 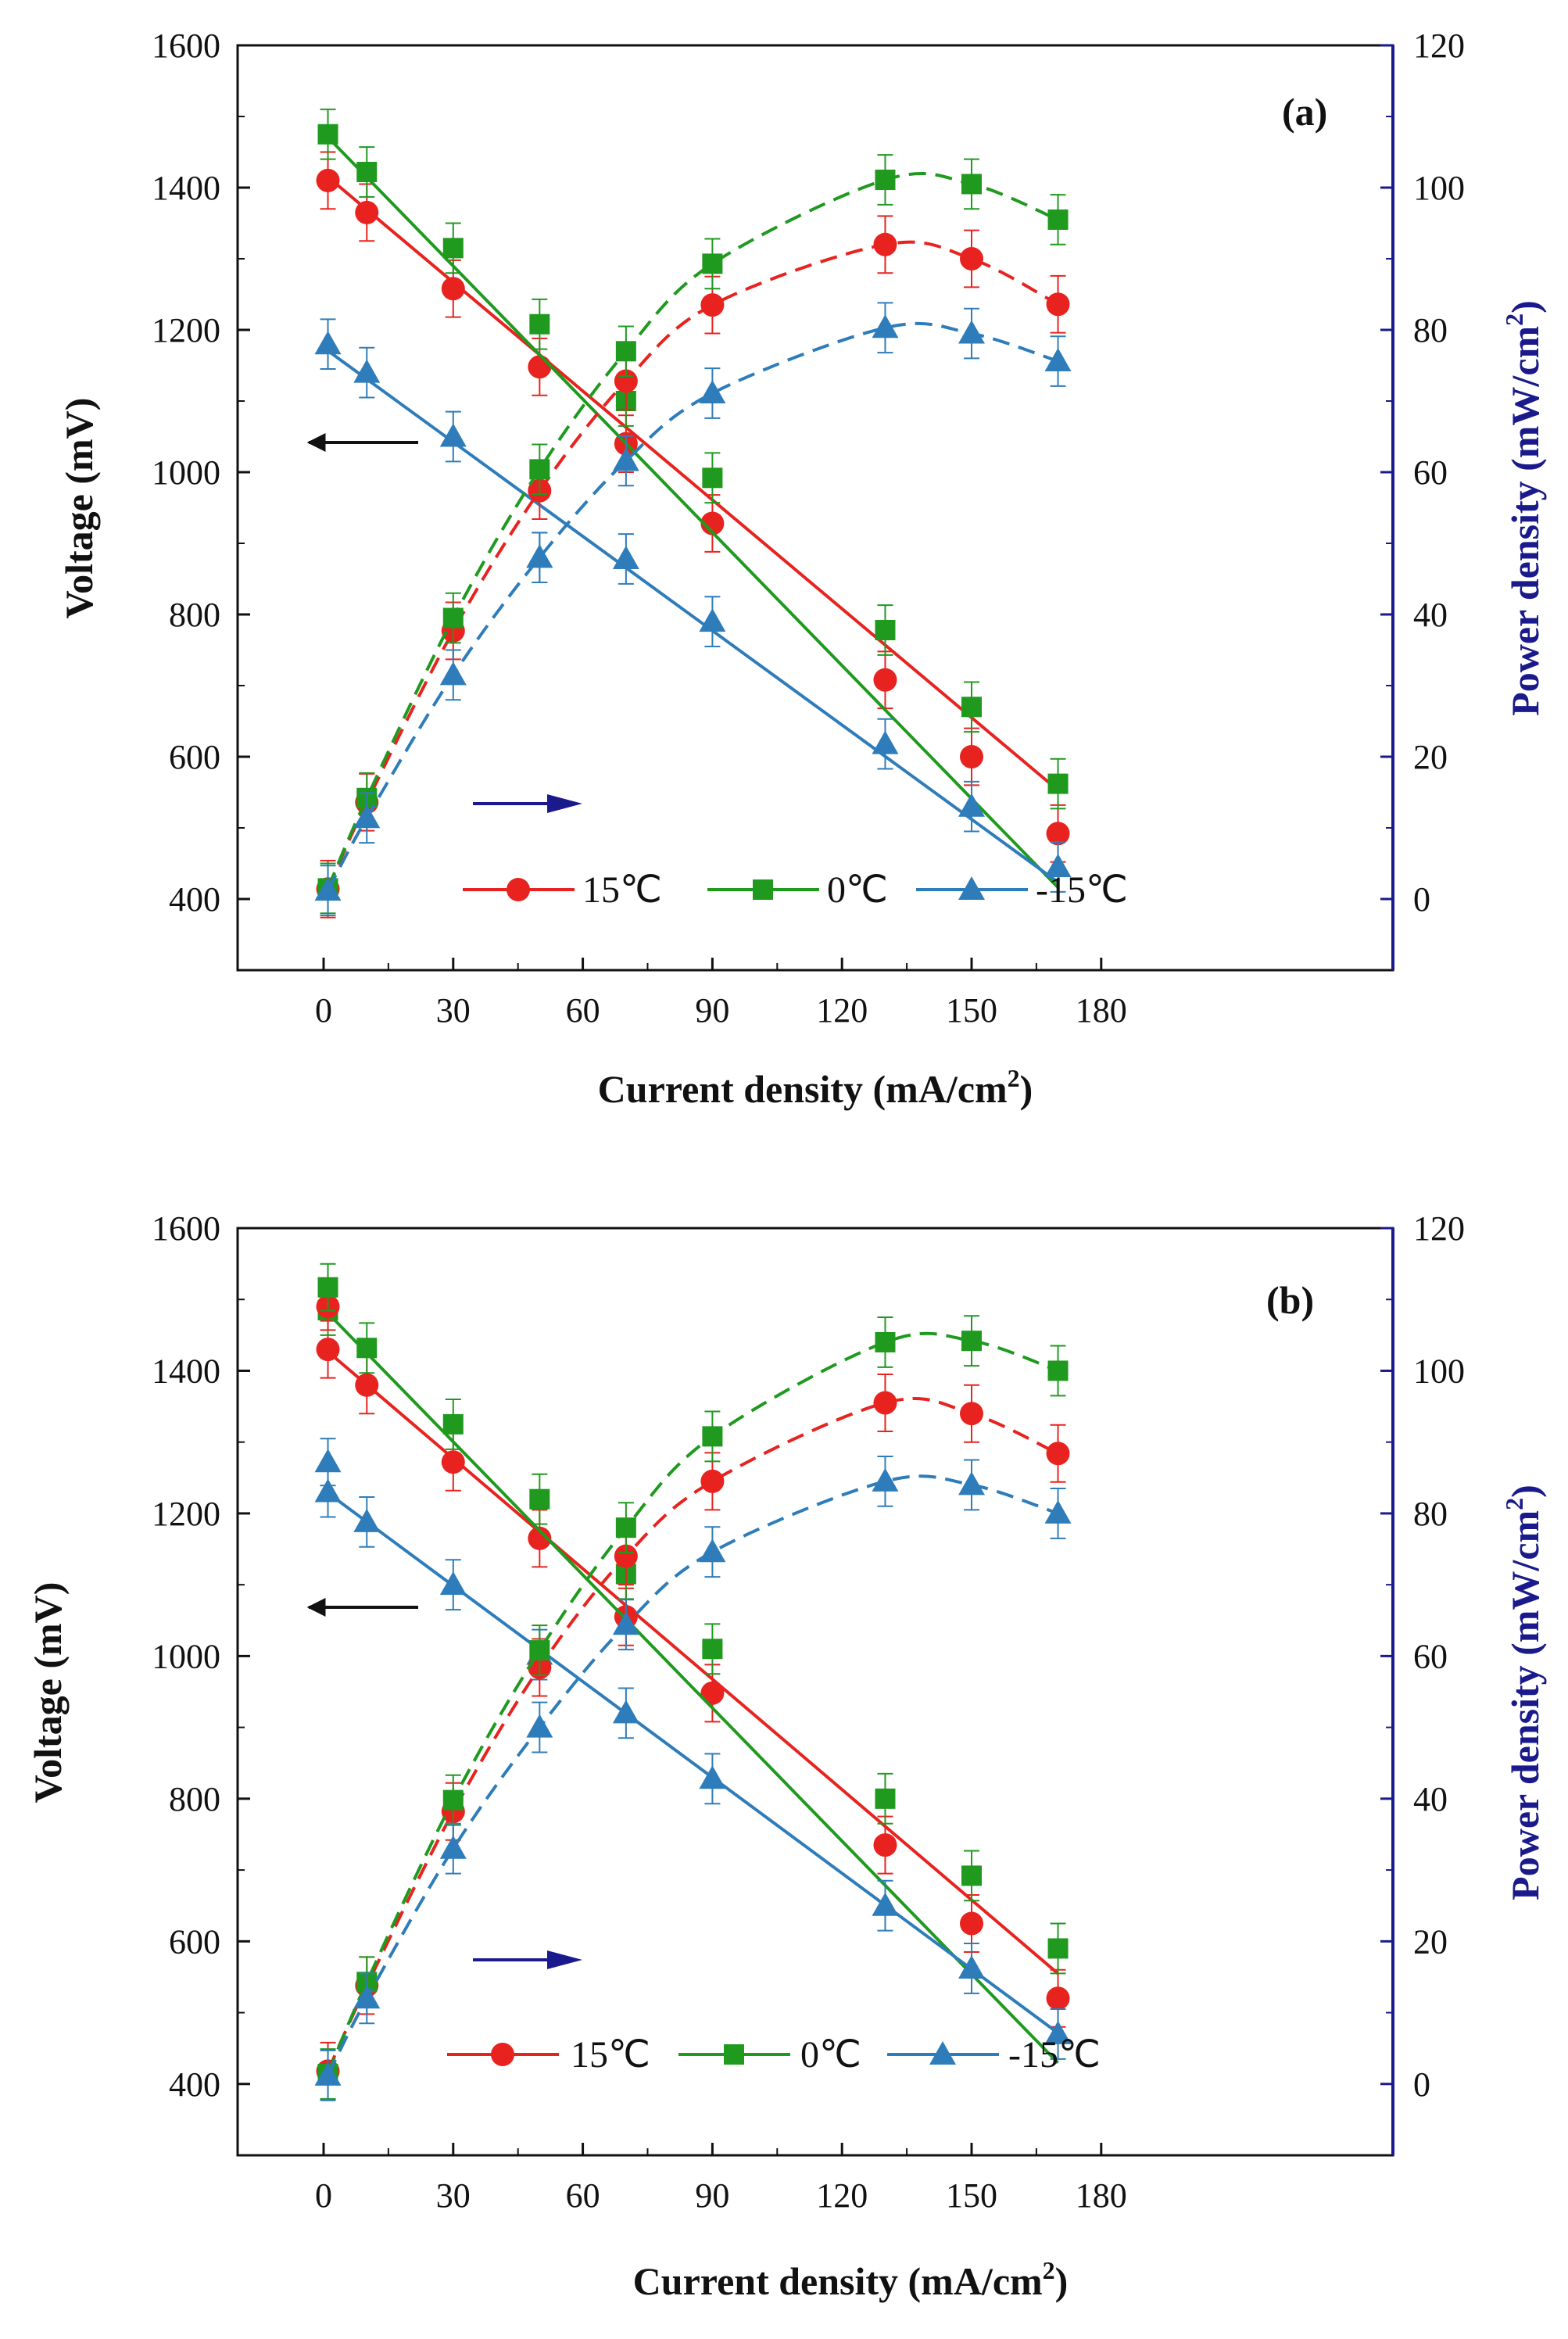 What do you see at coordinates (830, 2055) in the screenshot?
I see `panel-b-legend-label-0: 0℃` at bounding box center [830, 2055].